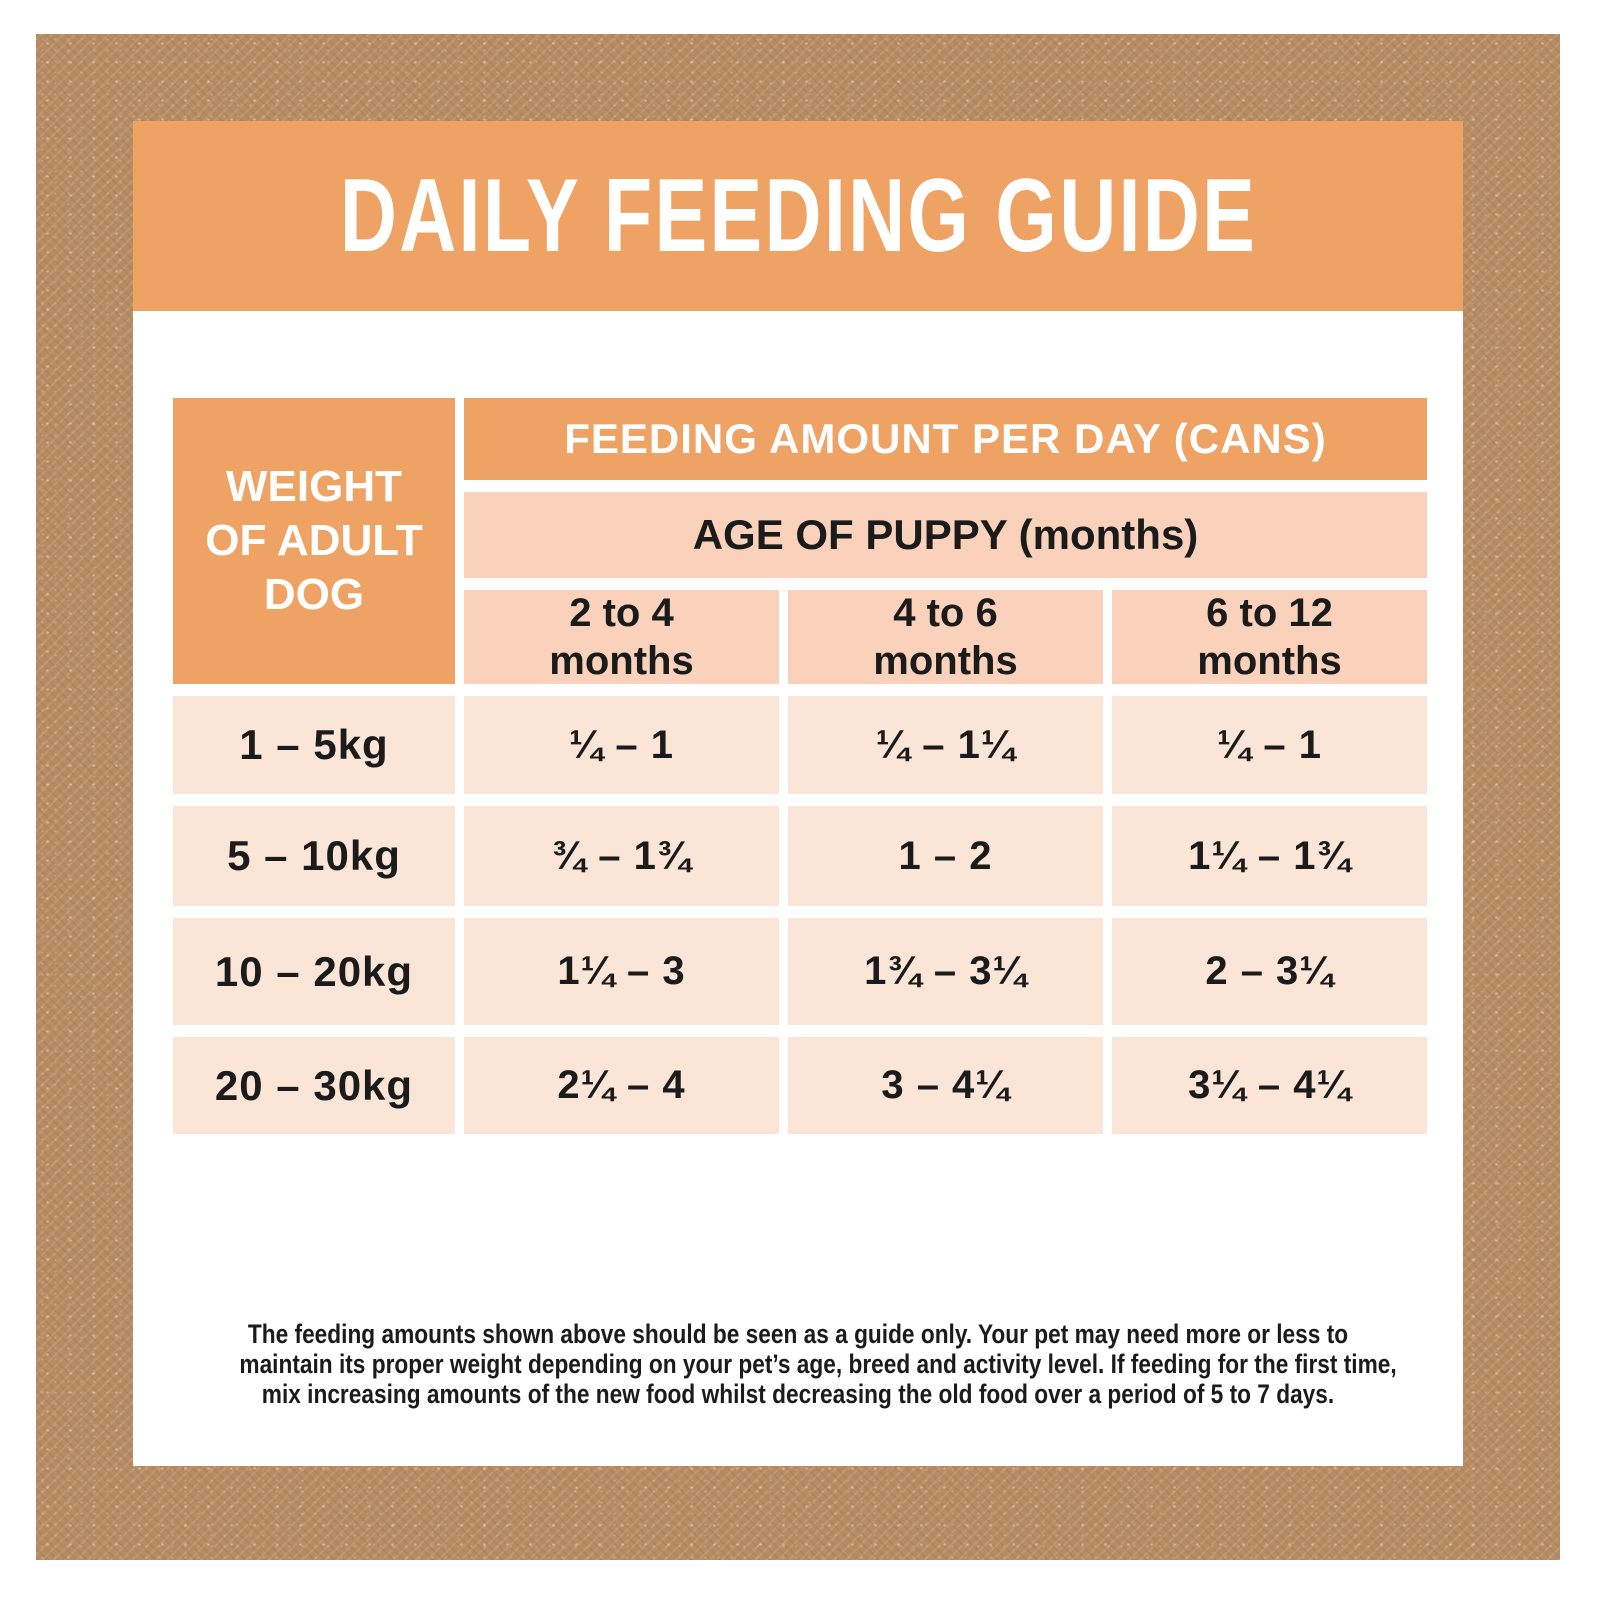 The width and height of the screenshot is (1600, 1600). I want to click on age-column-header-6-to-12: 6 to 12 months, so click(1269, 637).